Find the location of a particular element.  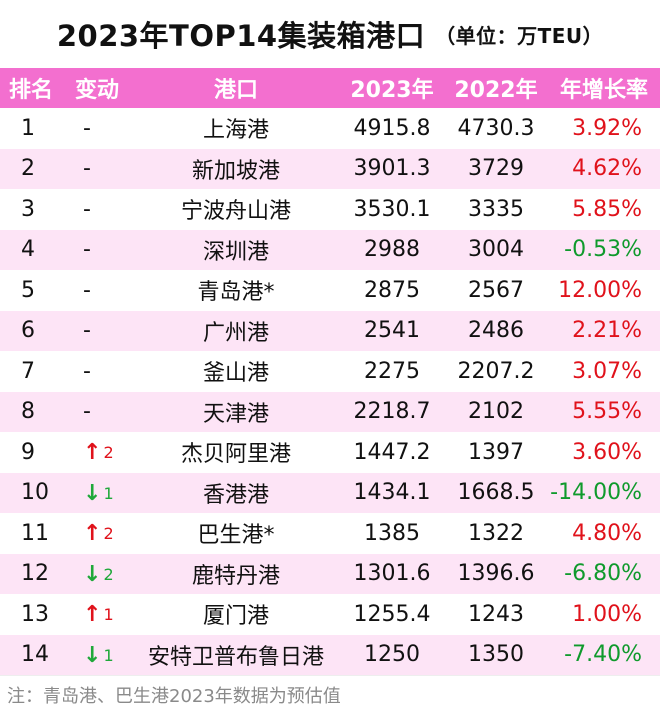

value-2022-cell: 1668.5 is located at coordinates (496, 492).